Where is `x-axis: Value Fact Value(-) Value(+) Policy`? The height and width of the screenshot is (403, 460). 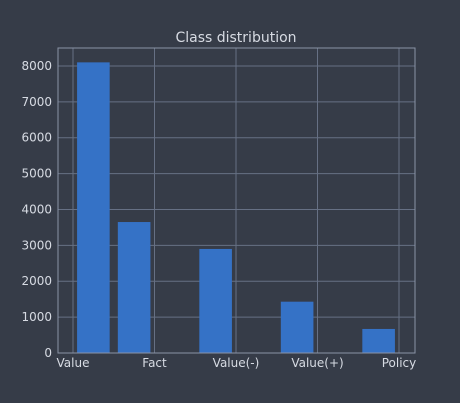
x-axis: Value Fact Value(-) Value(+) Policy is located at coordinates (237, 363).